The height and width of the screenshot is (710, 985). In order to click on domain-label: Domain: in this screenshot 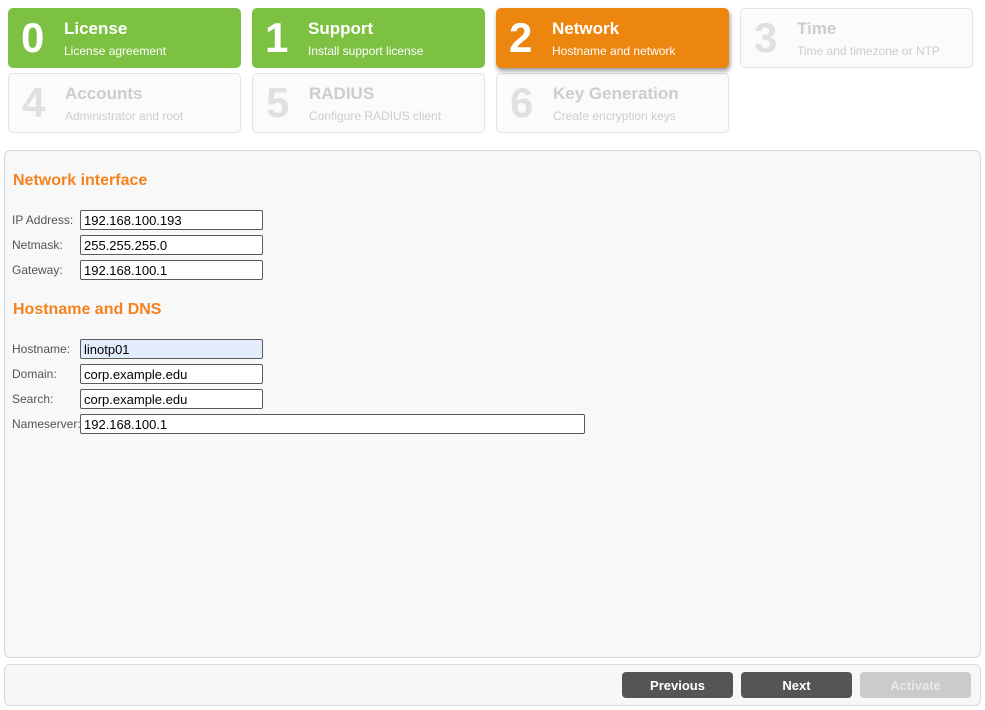, I will do `click(34, 374)`.